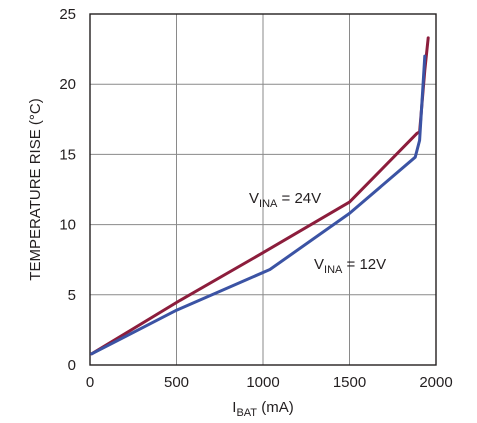 The image size is (477, 423). I want to click on y-tick-label: 20, so click(67, 84).